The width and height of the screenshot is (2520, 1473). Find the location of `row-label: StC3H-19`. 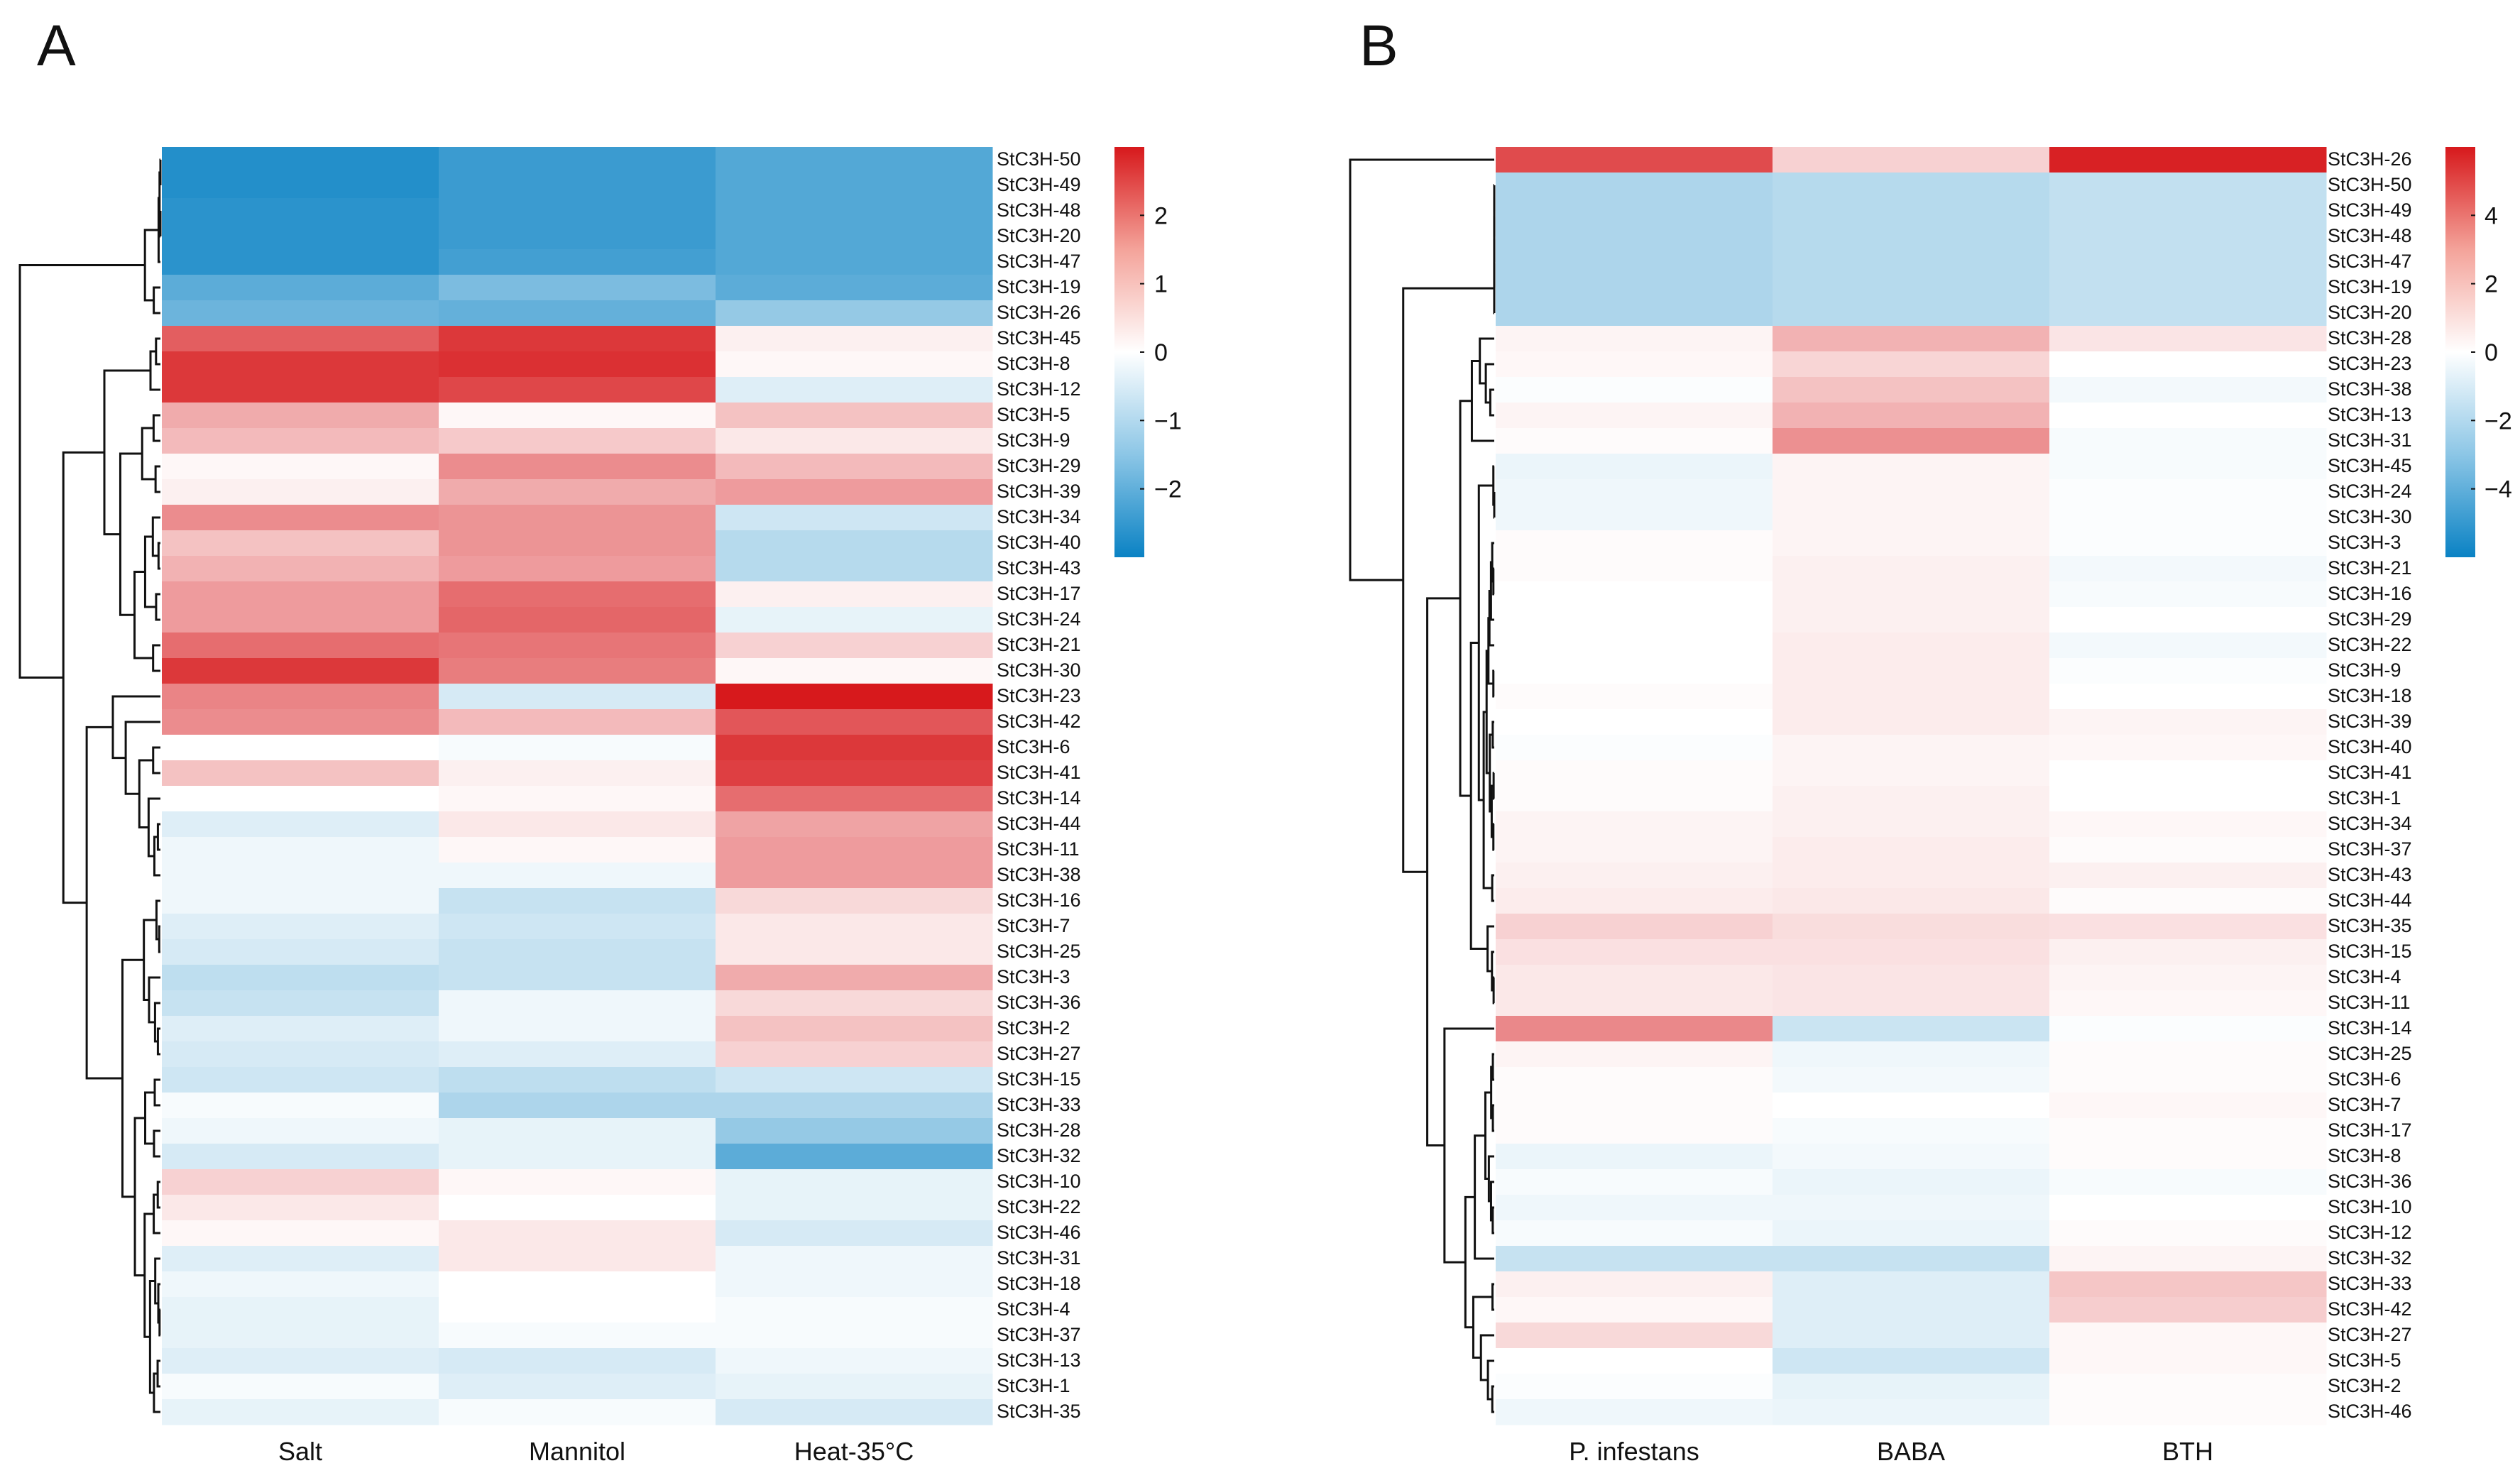

row-label: StC3H-19 is located at coordinates (1039, 286).